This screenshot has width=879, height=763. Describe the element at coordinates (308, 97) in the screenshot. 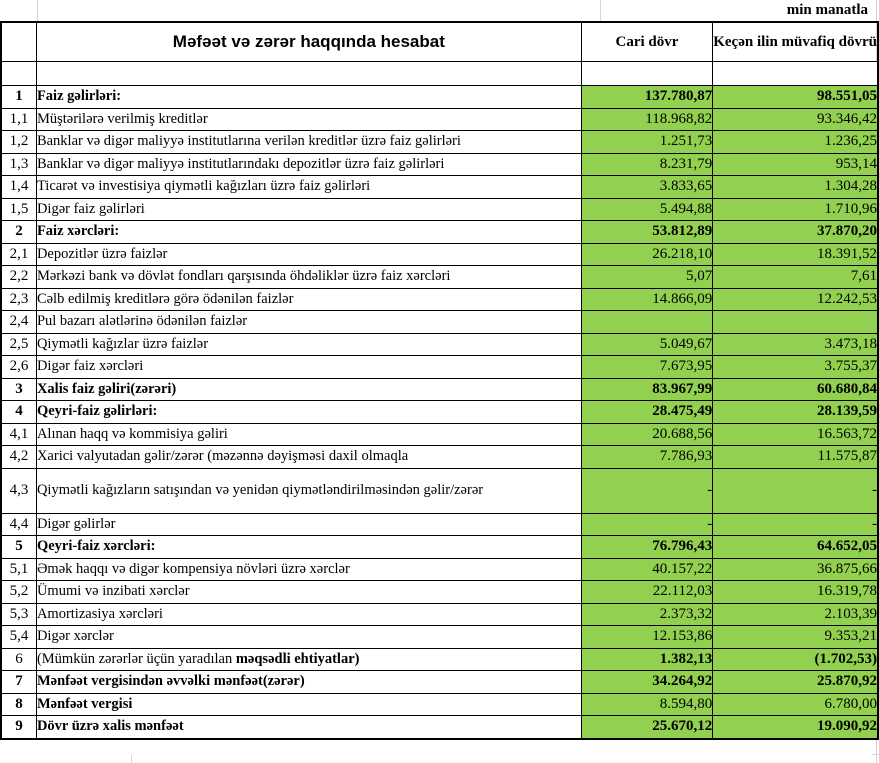

I see `row-label-cell: Faiz gəlirləri:` at that location.